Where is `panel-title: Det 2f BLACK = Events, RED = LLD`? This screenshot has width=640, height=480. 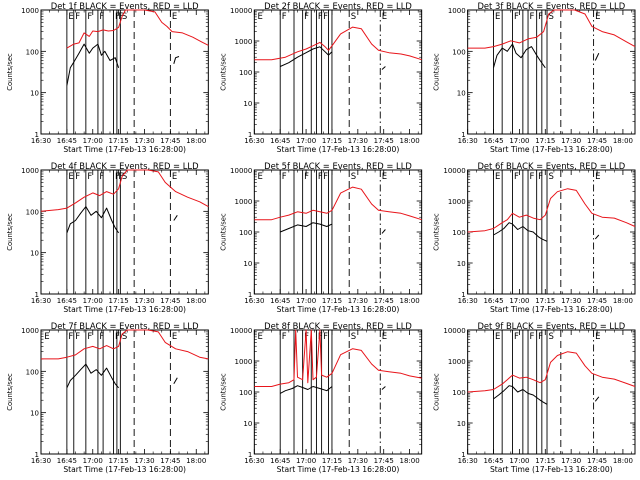 panel-title: Det 2f BLACK = Events, RED = LLD is located at coordinates (338, 6).